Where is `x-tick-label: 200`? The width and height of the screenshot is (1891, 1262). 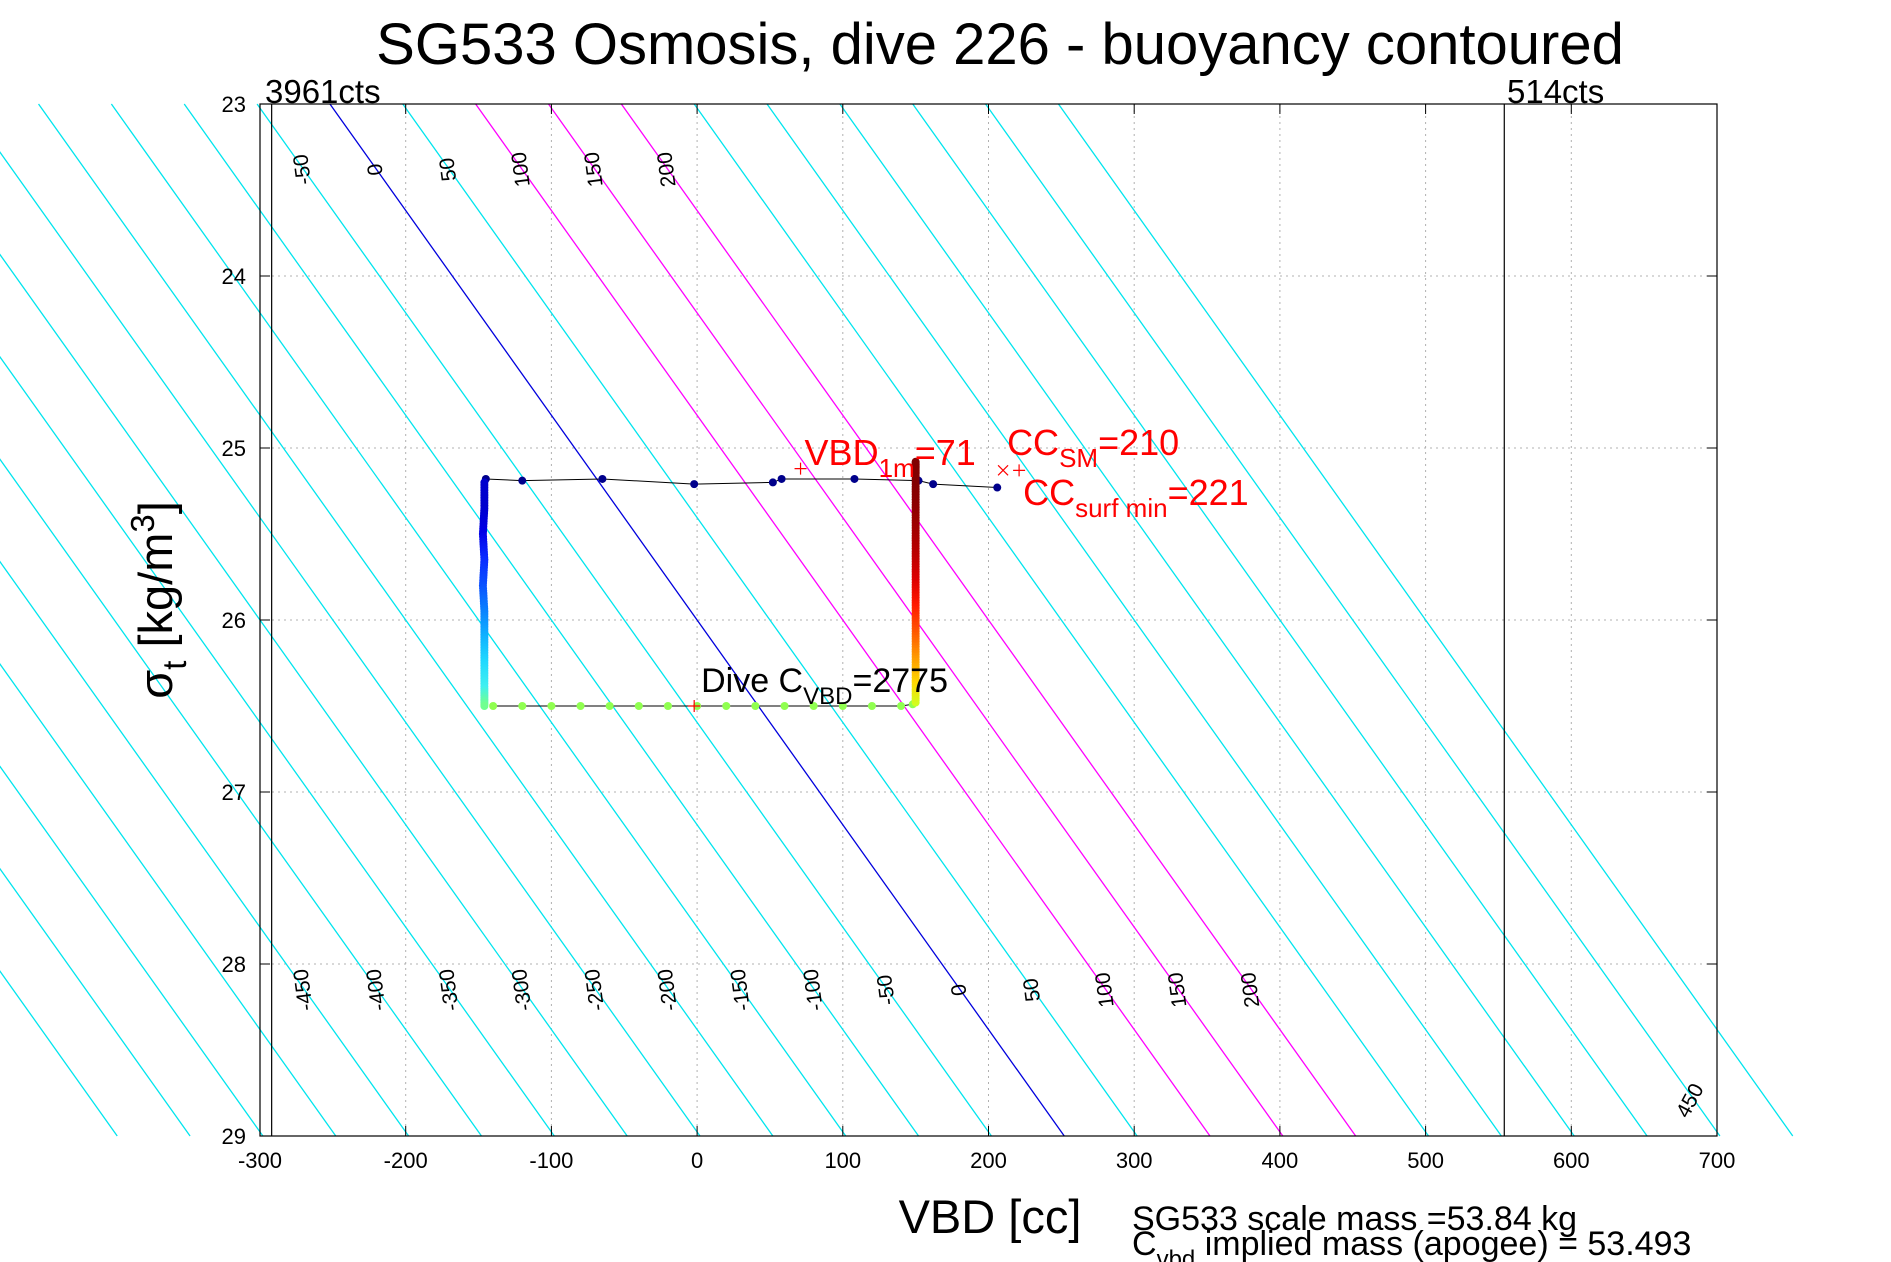
x-tick-label: 200 is located at coordinates (988, 1160).